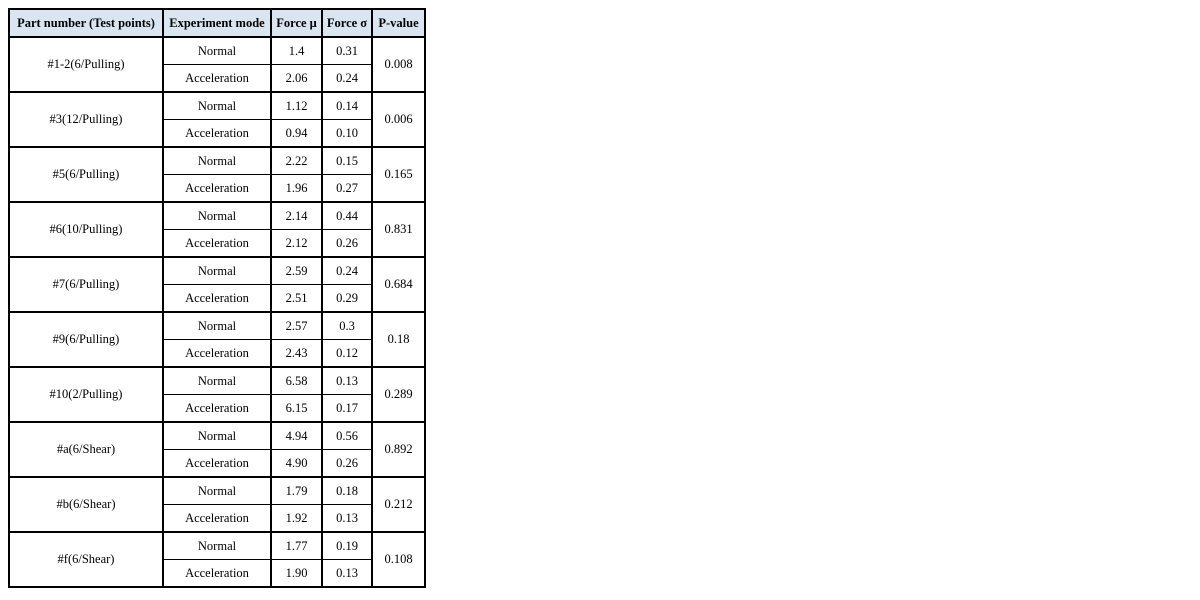 This screenshot has width=1200, height=600. I want to click on force-mu-cell: 2.14, so click(296, 215).